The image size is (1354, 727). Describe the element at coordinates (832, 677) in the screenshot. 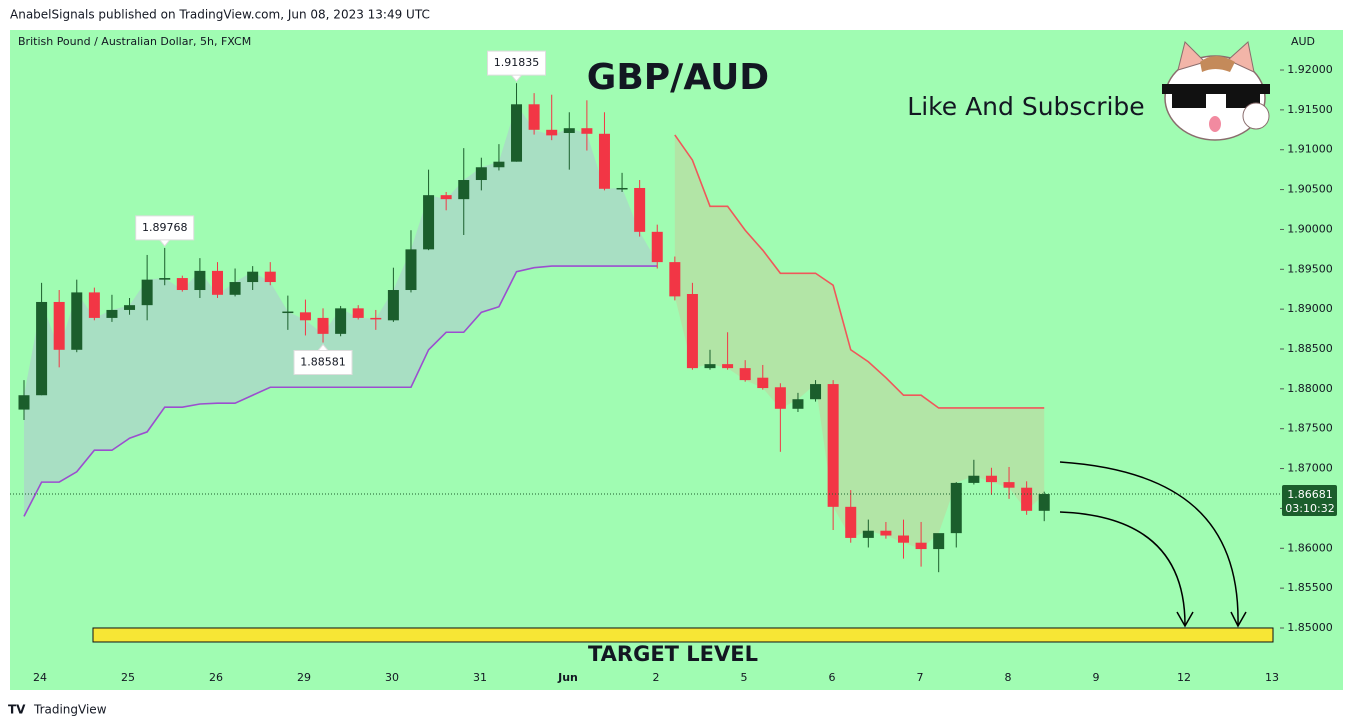

I see `x-tick-label: 6` at that location.